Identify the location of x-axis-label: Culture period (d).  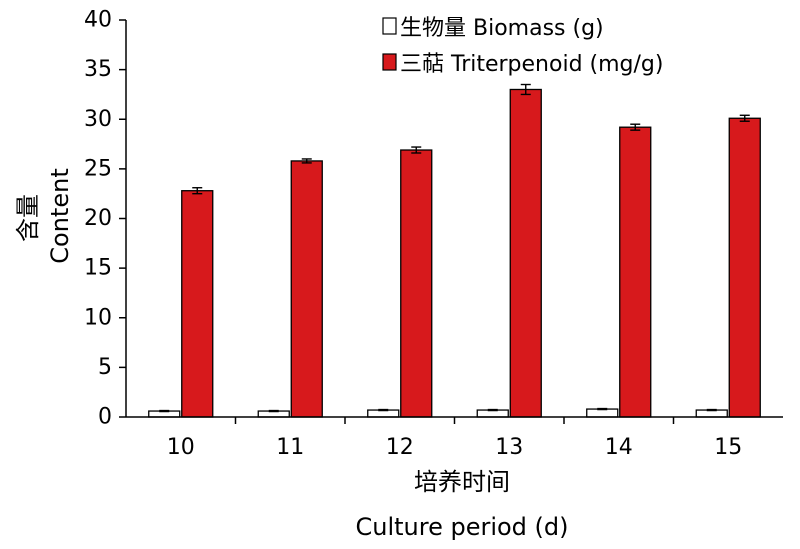
(461, 527).